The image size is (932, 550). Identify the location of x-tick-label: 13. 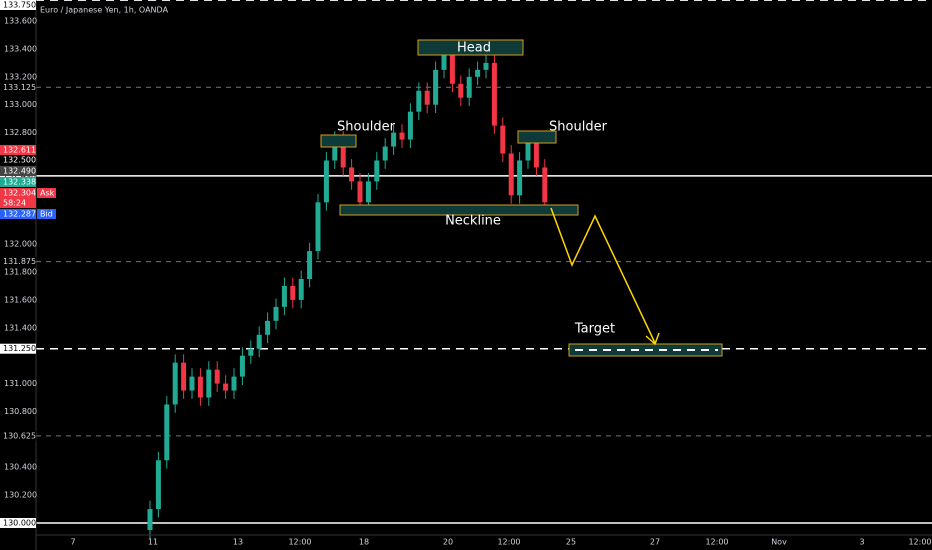
(238, 542).